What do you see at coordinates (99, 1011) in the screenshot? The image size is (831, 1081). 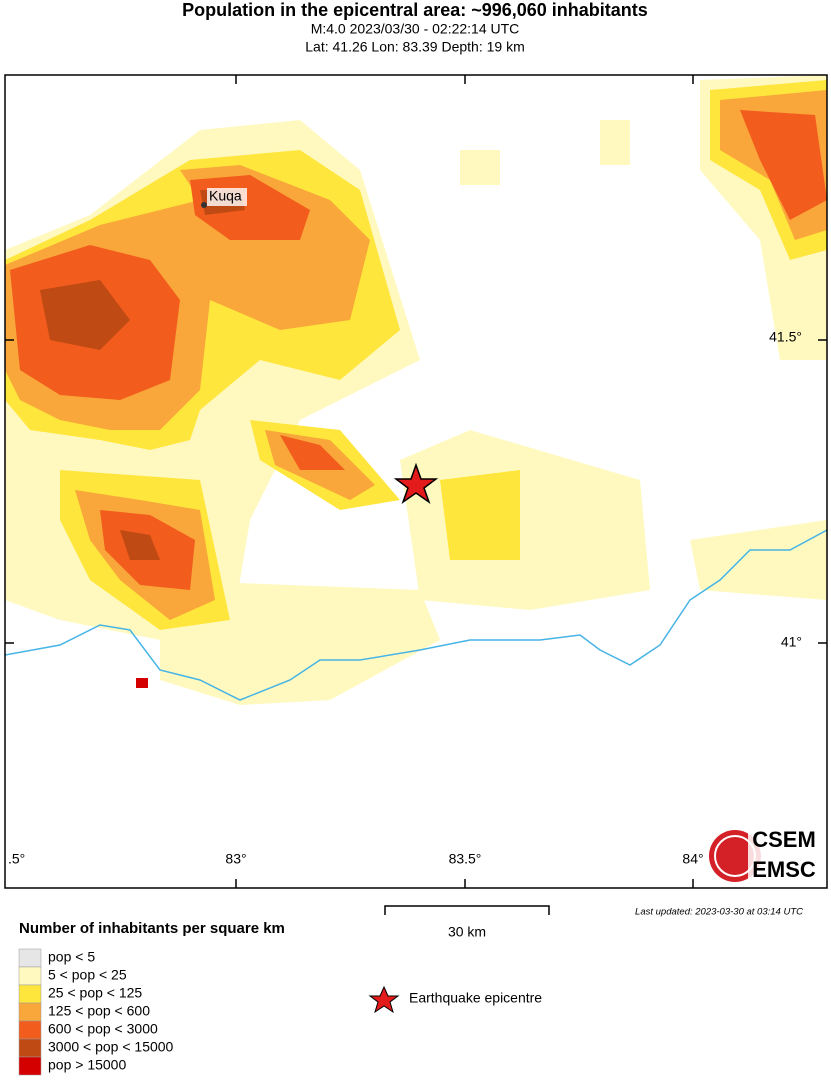 I see `legend-label: 125 < pop < 600` at bounding box center [99, 1011].